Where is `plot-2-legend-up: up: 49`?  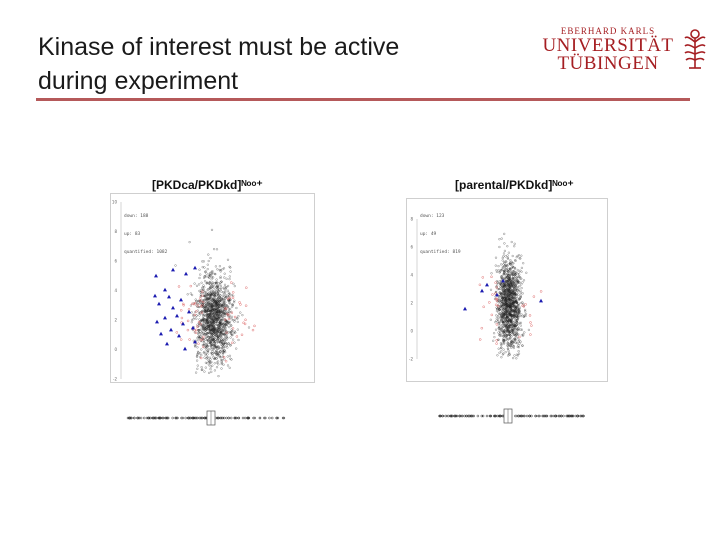
plot-2-legend-up: up: 49 is located at coordinates (428, 234).